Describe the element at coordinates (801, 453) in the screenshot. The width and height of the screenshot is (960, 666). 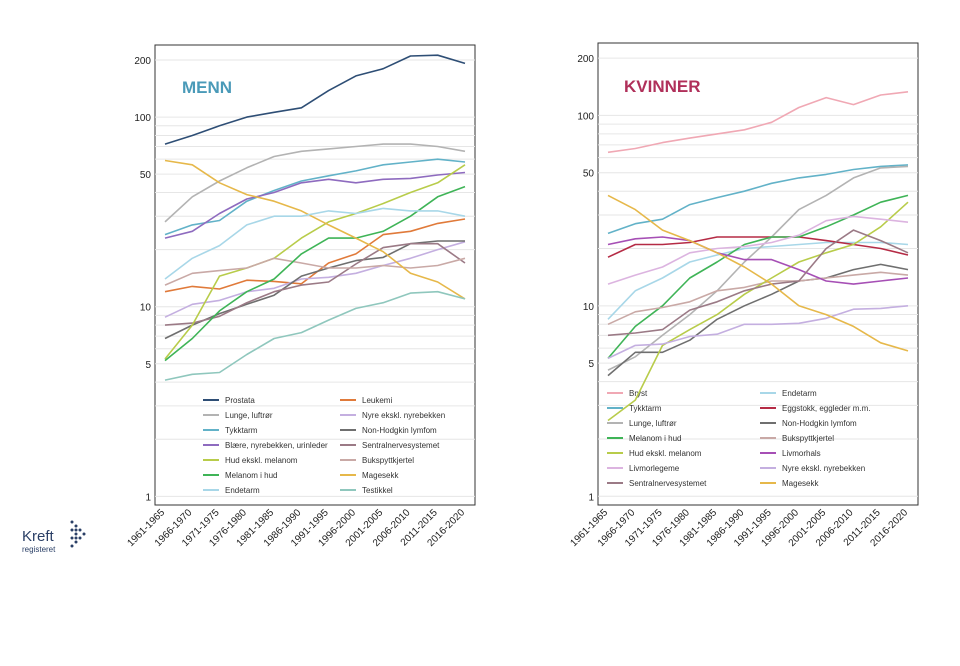
I see `legend-label: Livmorhals` at that location.